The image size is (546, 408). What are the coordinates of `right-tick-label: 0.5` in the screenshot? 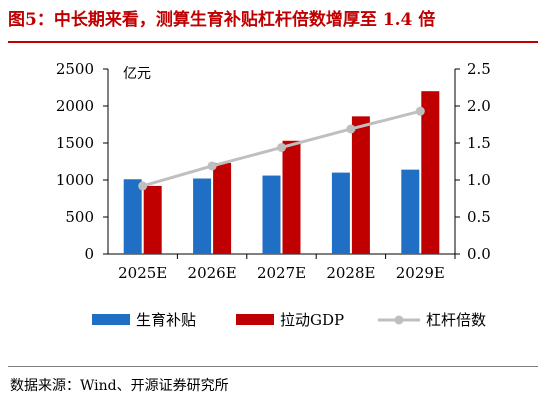 It's located at (479, 217).